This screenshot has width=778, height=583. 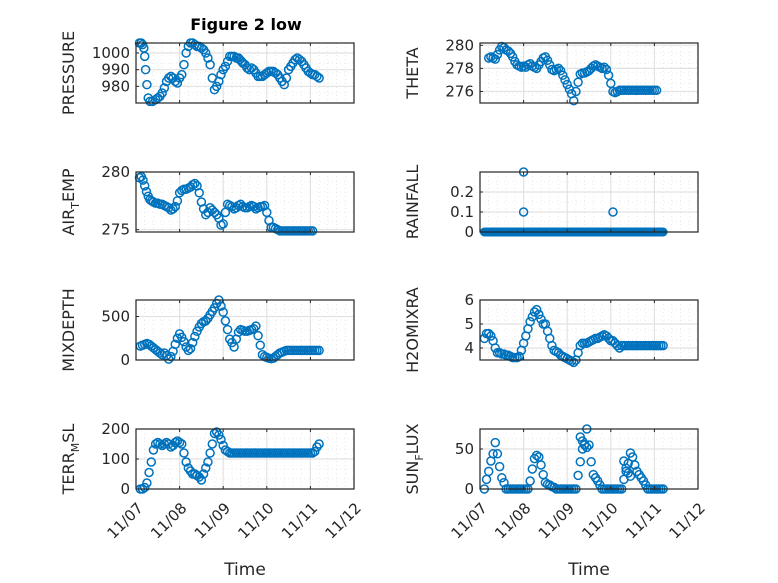 What do you see at coordinates (419, 457) in the screenshot?
I see `y-label-subscript: F` at bounding box center [419, 457].